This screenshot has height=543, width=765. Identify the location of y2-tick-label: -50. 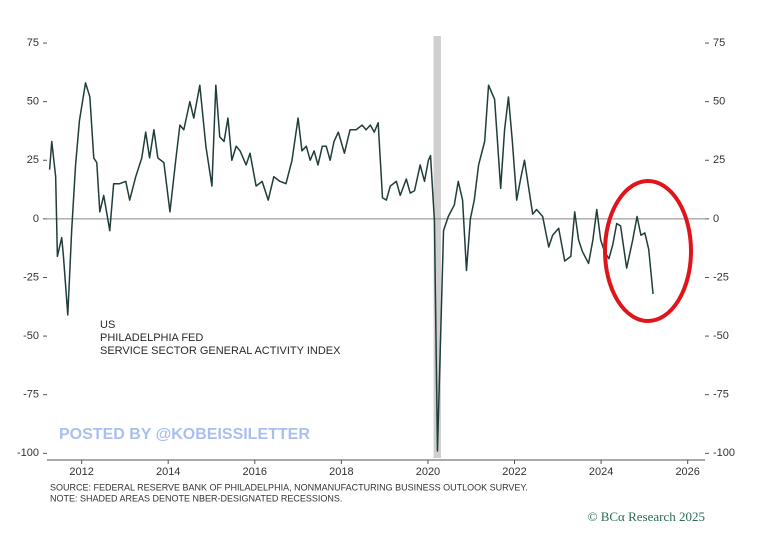
(721, 336).